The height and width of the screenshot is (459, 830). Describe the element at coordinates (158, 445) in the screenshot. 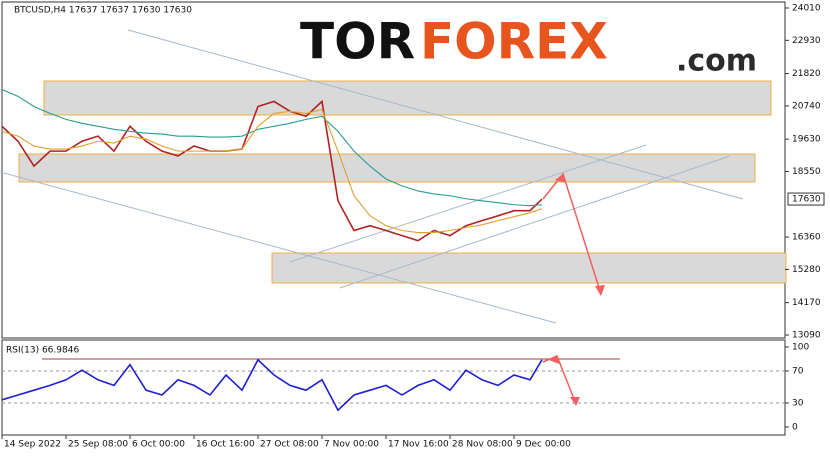

I see `x-tick-label: 6 Oct 00:00` at that location.